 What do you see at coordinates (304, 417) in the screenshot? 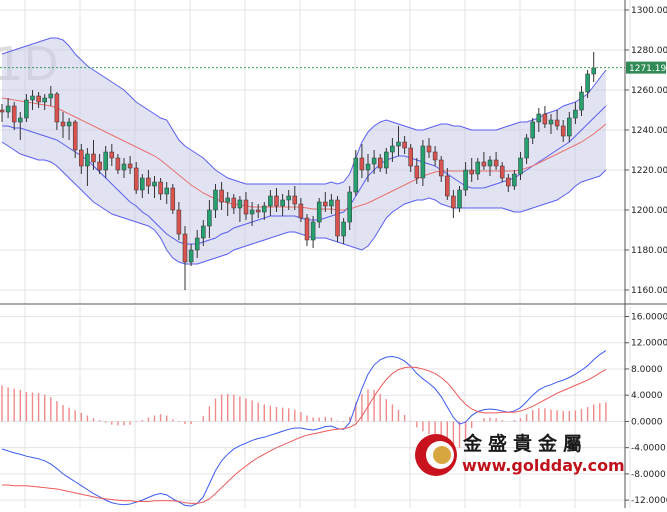
I see `macd-histogram` at bounding box center [304, 417].